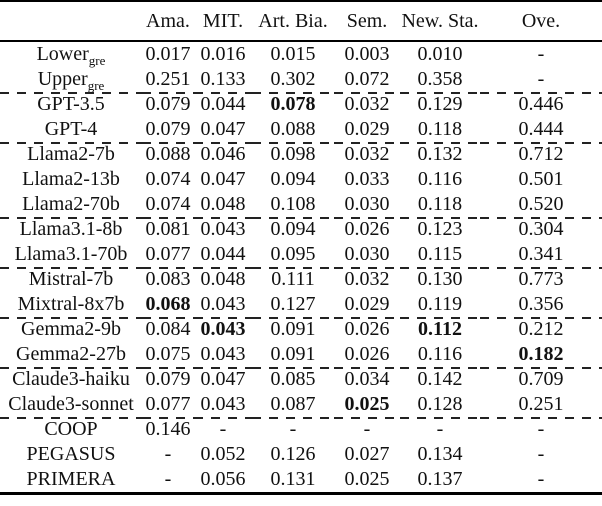 This screenshot has width=602, height=506. What do you see at coordinates (367, 54) in the screenshot?
I see `table-cell: 0.003` at bounding box center [367, 54].